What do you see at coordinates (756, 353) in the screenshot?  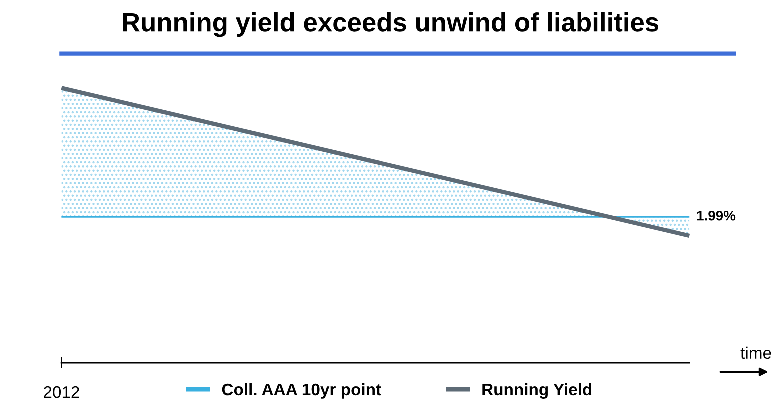 I see `text: time` at bounding box center [756, 353].